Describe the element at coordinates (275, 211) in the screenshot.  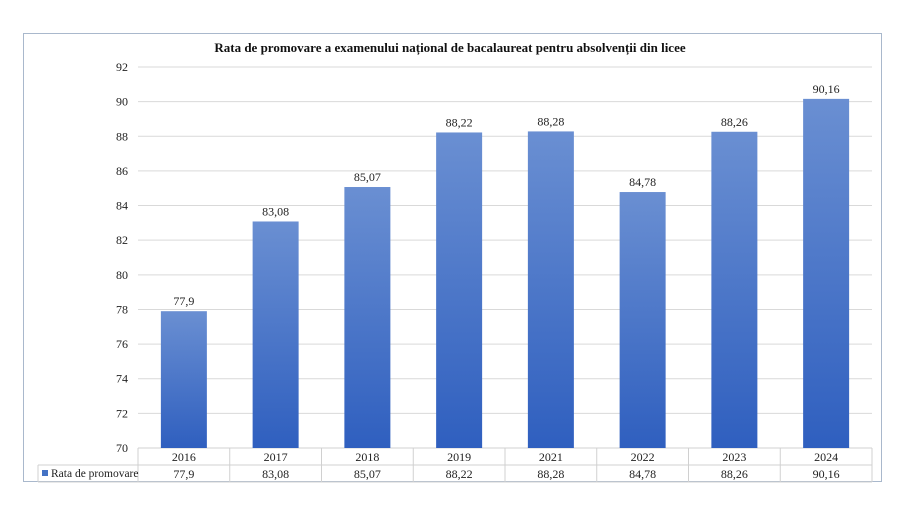
I see `data-label: 83,08` at that location.